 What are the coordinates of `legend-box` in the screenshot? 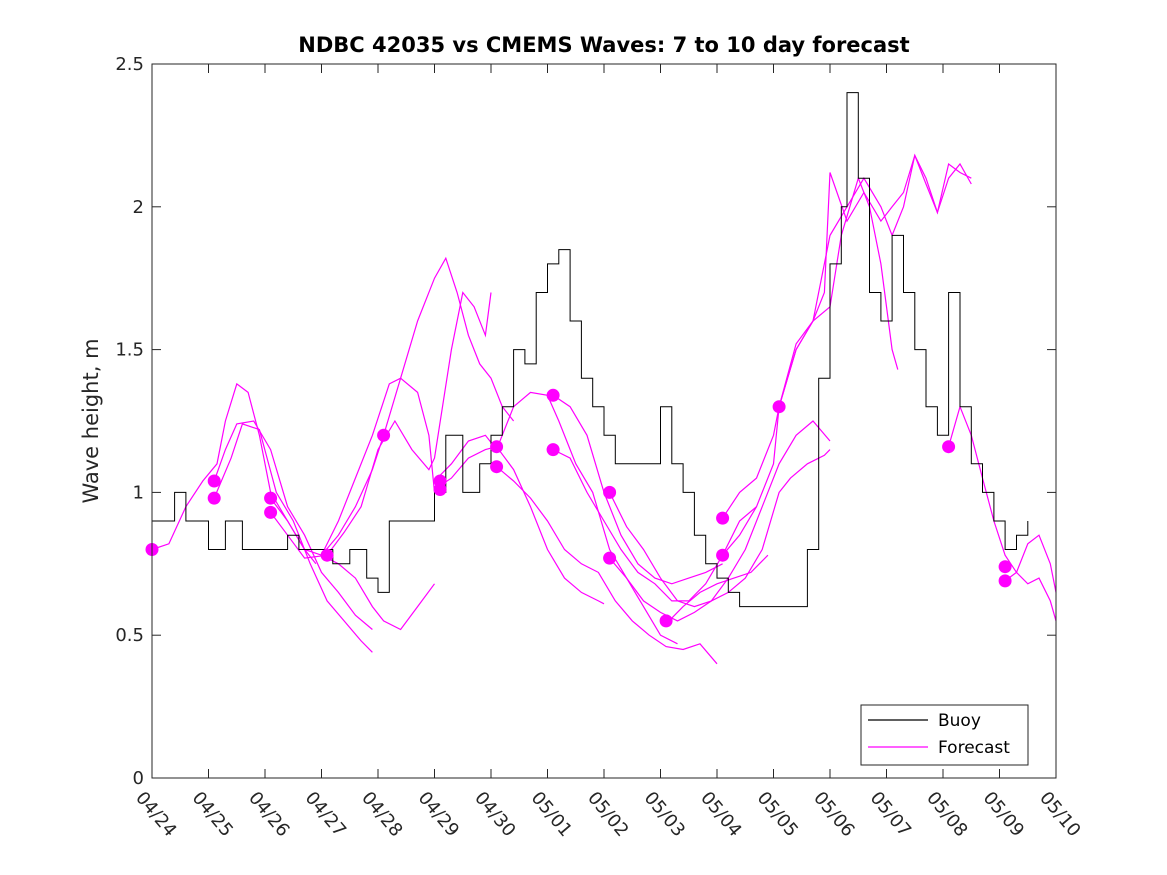 It's located at (944, 735).